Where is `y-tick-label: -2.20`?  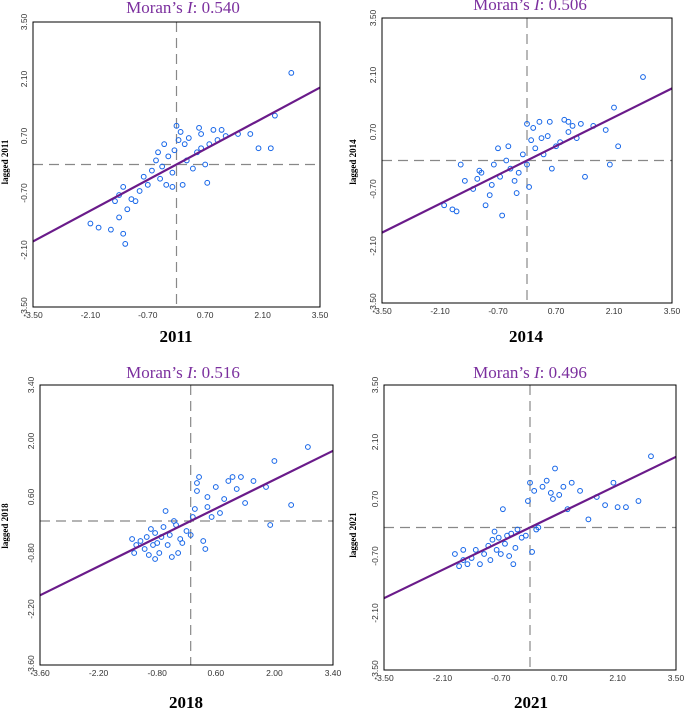 y-tick-label: -2.20 is located at coordinates (31, 609).